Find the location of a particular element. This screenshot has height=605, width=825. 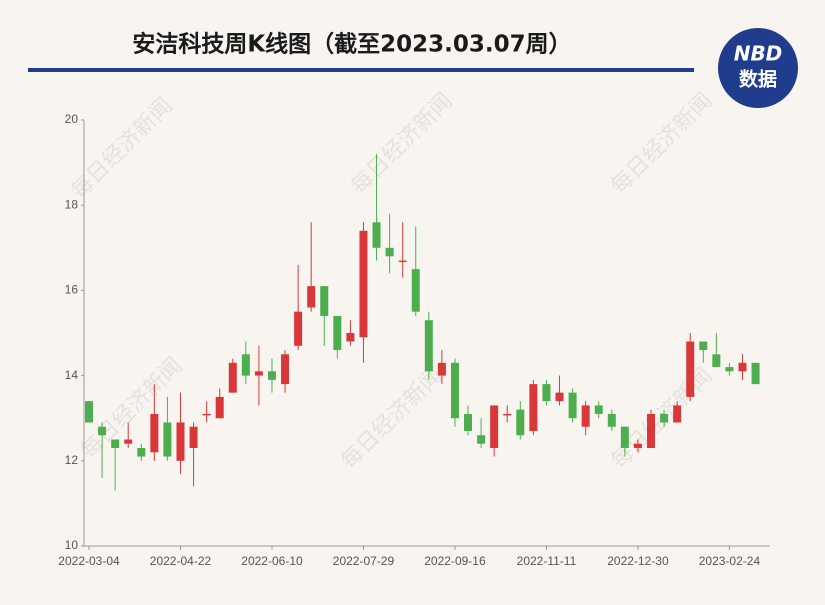

x-tick-label: 2022-12-30 is located at coordinates (638, 561).